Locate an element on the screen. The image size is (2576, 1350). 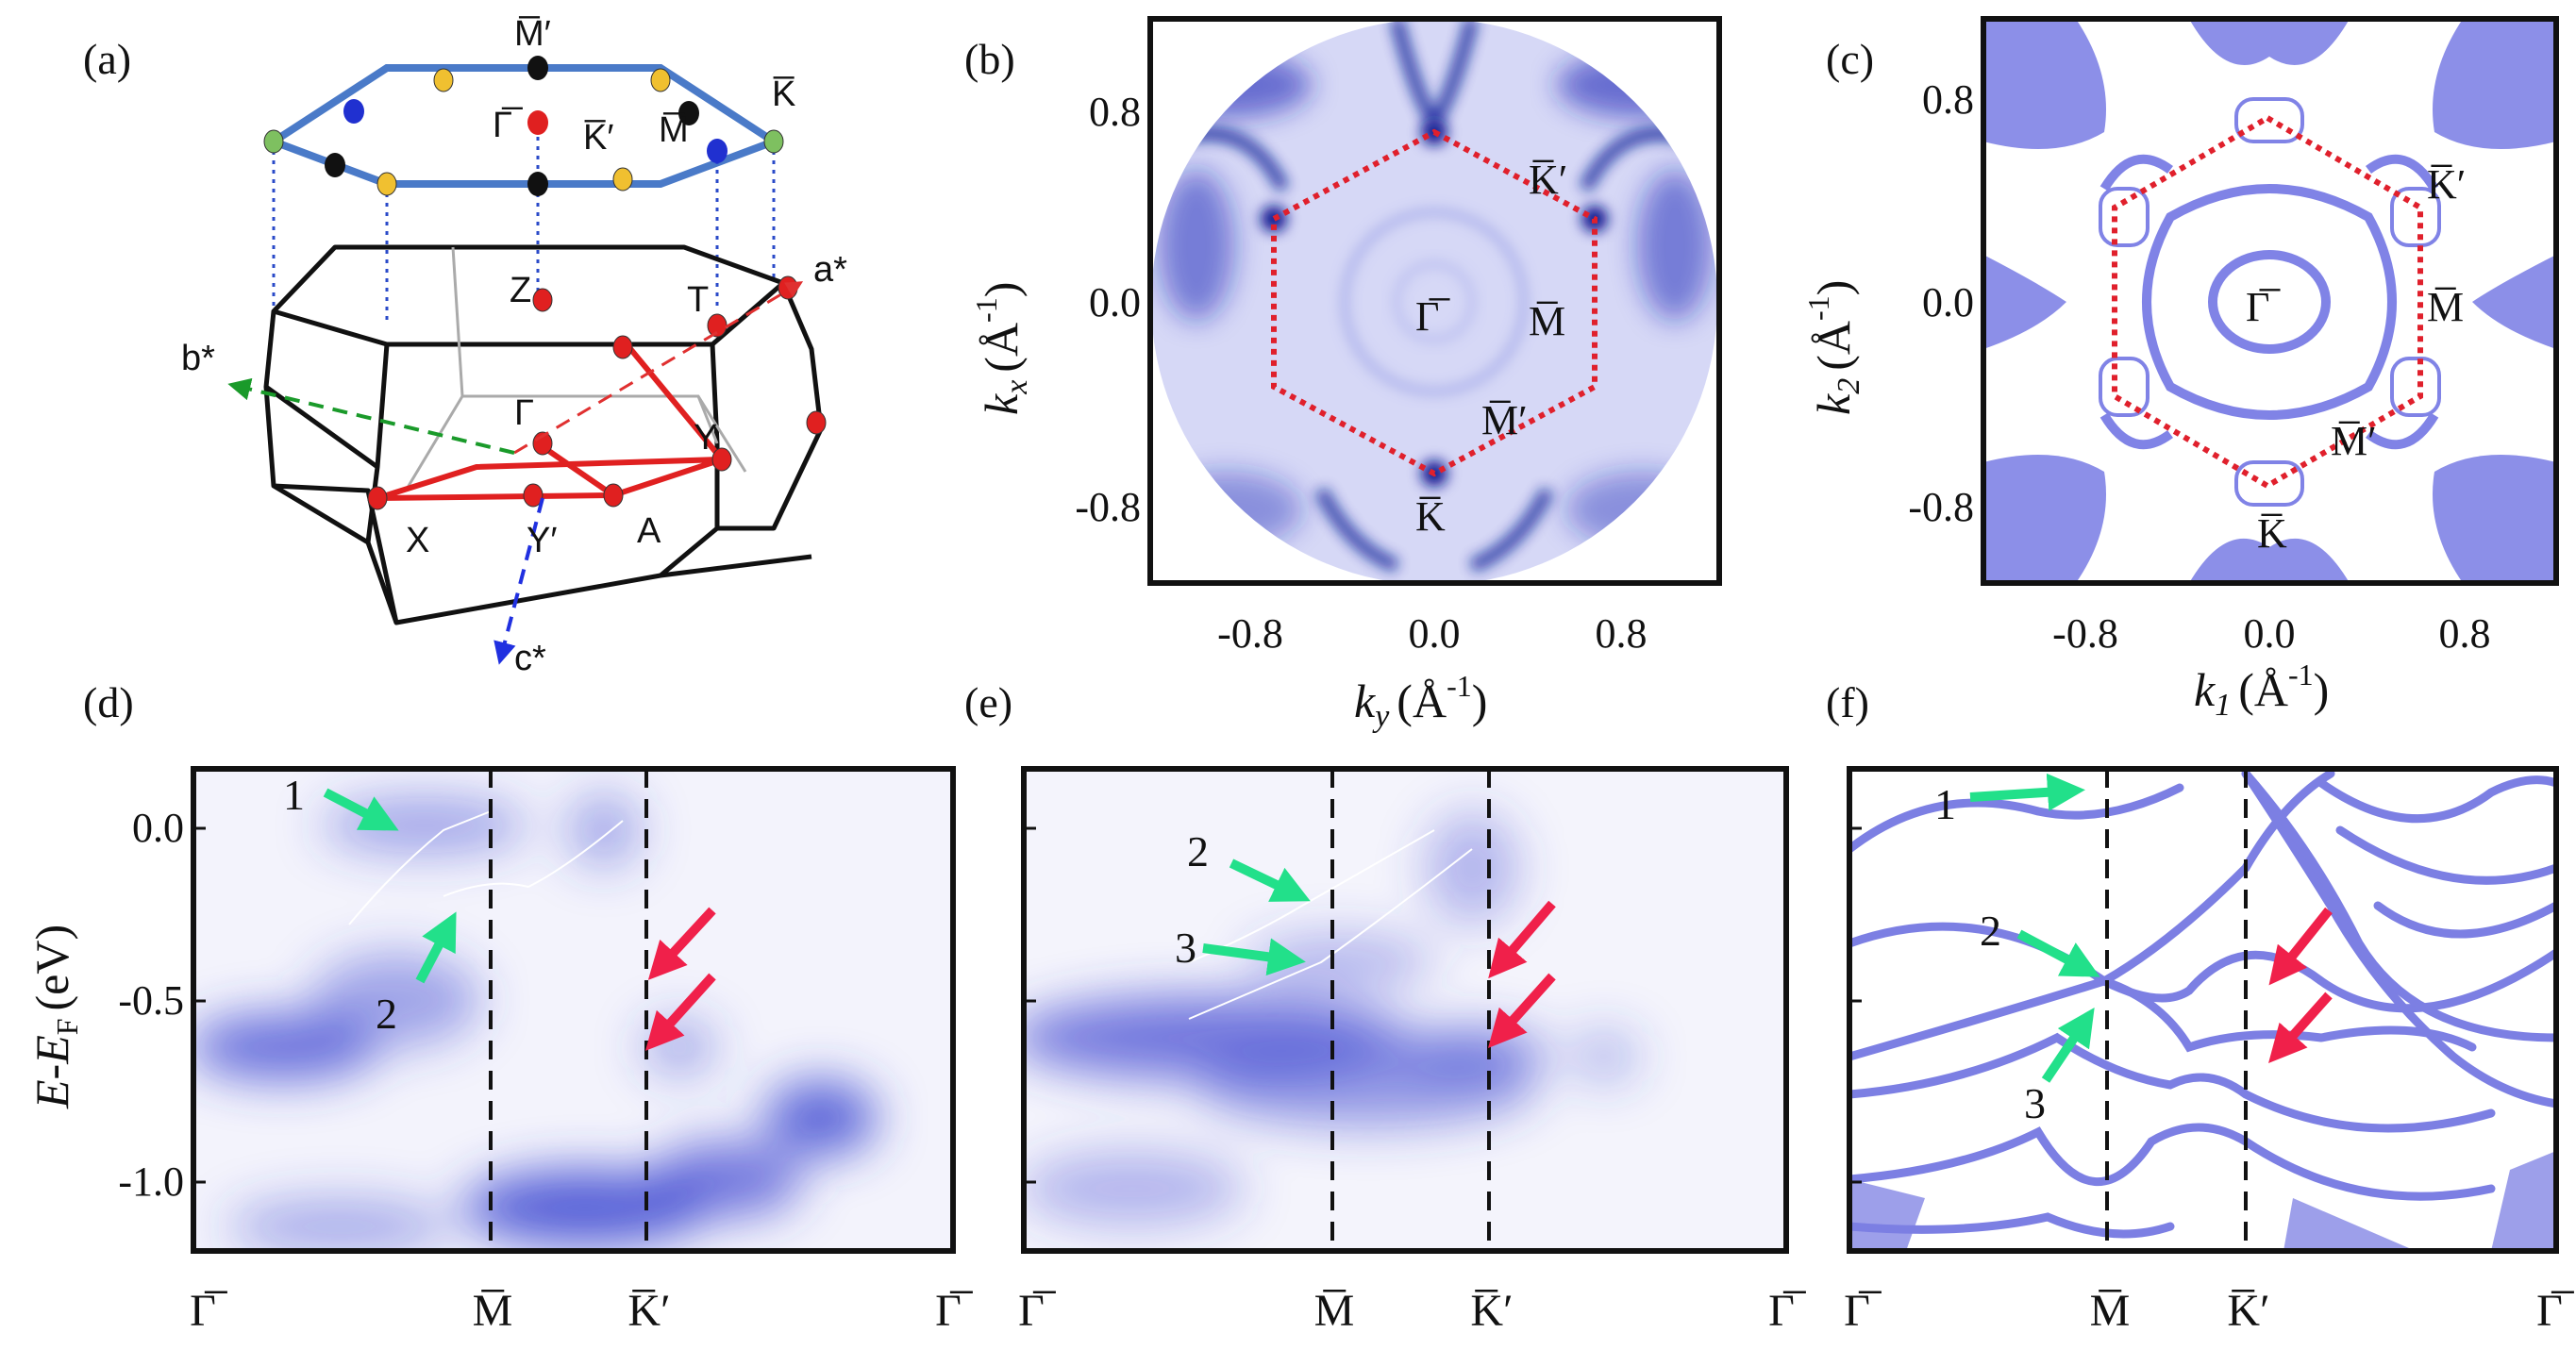
d-ylabel: E-EF(eV) is located at coordinates (54, 1017).